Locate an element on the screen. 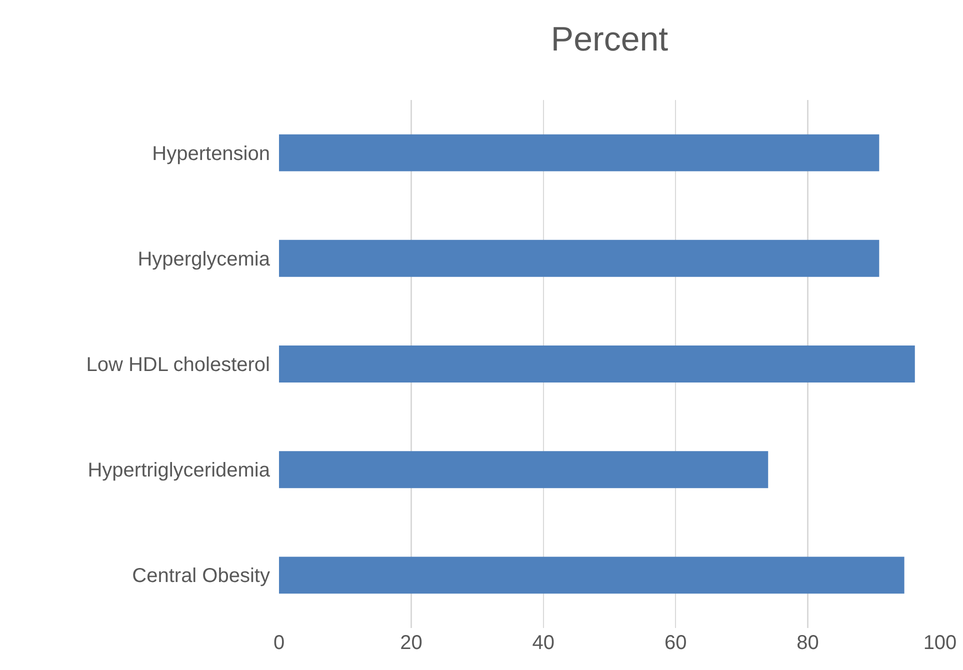  x-tick-label: 0 is located at coordinates (279, 643).